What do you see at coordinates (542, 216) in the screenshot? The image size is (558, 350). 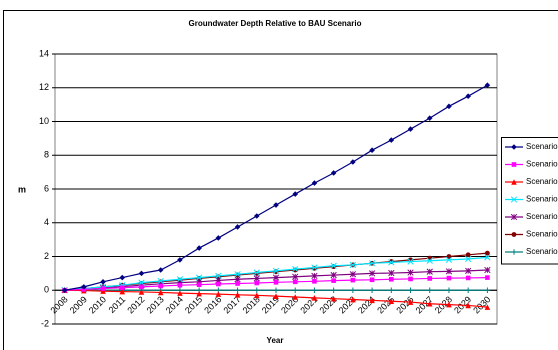 I see `legend-label: Scenario 3` at bounding box center [542, 216].